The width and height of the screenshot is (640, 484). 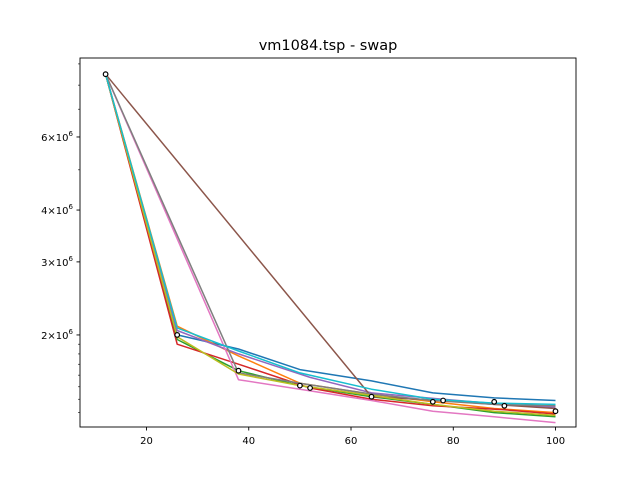 What do you see at coordinates (248, 441) in the screenshot?
I see `x-tick-label: 40` at bounding box center [248, 441].